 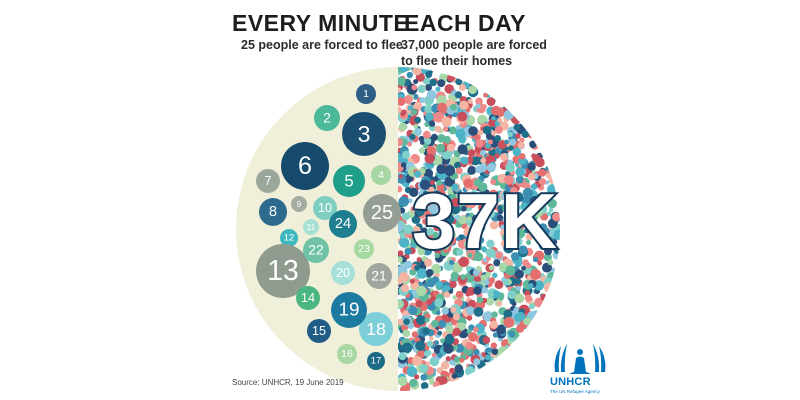 What do you see at coordinates (288, 382) in the screenshot?
I see `source-note: Source: UNHCR, 19 June 2019` at bounding box center [288, 382].